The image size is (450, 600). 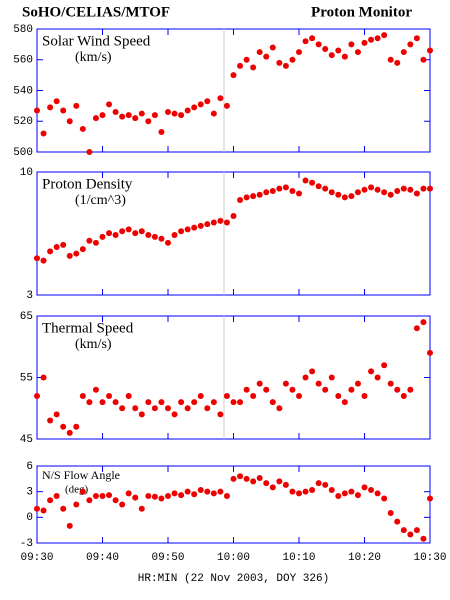 What do you see at coordinates (36, 558) in the screenshot?
I see `x-tick-label: 09:30` at bounding box center [36, 558].